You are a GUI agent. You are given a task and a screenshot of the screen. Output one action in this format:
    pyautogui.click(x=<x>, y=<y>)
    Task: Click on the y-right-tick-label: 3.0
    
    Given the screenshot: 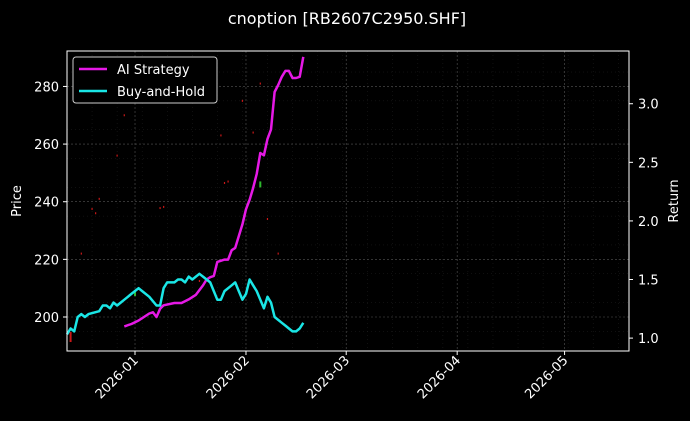 What is the action you would take?
    pyautogui.click(x=648, y=105)
    